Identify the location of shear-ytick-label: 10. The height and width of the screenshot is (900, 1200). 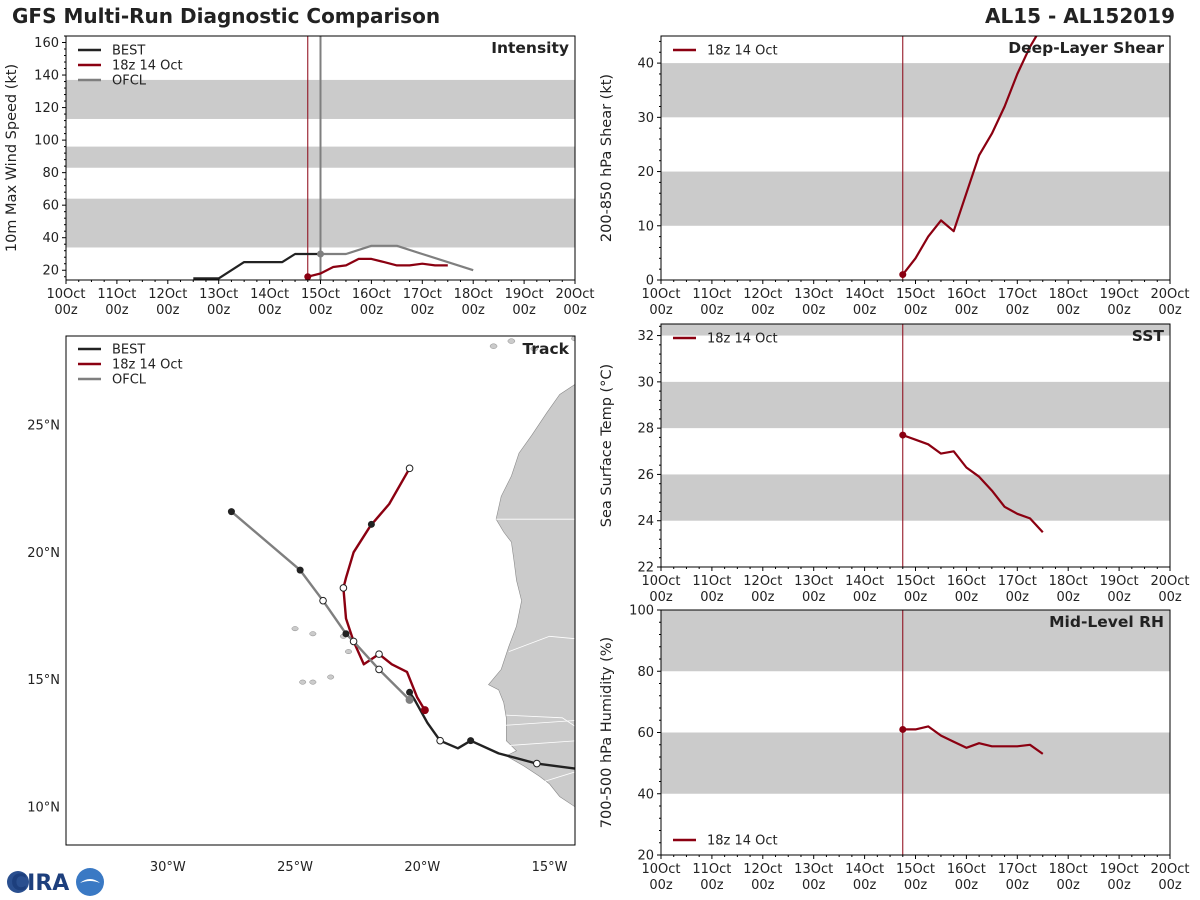
(645, 226).